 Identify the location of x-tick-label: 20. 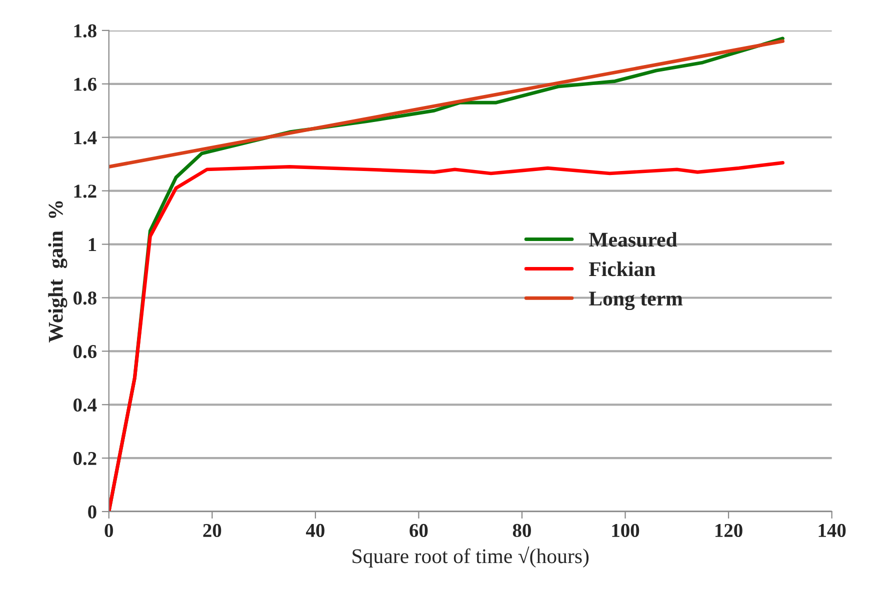
(212, 531).